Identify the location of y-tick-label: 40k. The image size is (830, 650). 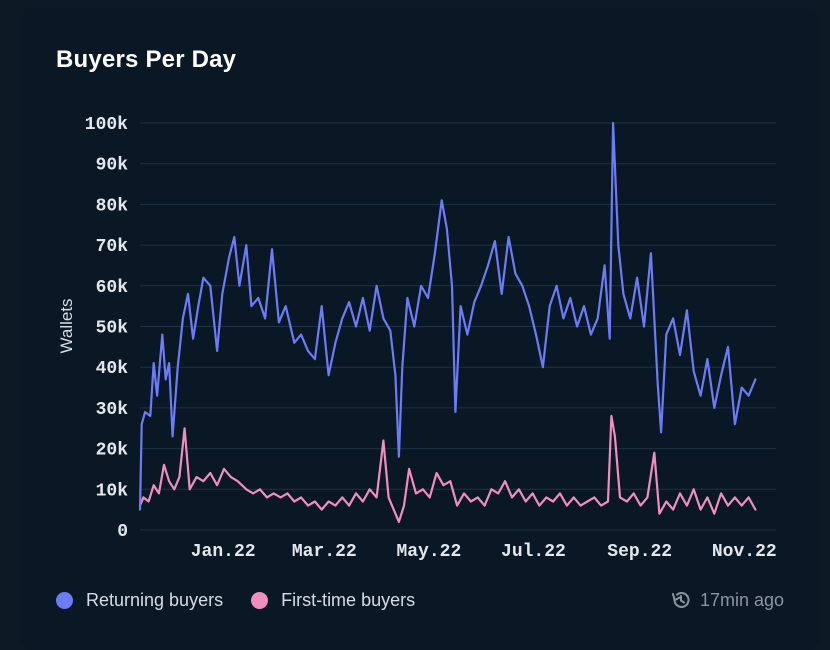
(112, 369).